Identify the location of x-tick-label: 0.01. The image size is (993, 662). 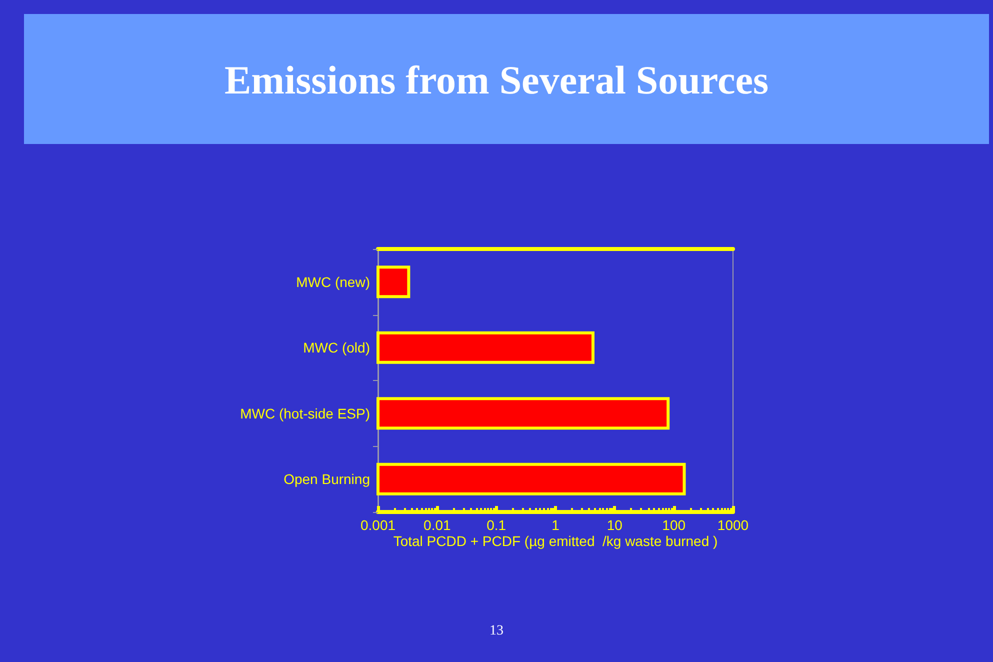
(438, 525).